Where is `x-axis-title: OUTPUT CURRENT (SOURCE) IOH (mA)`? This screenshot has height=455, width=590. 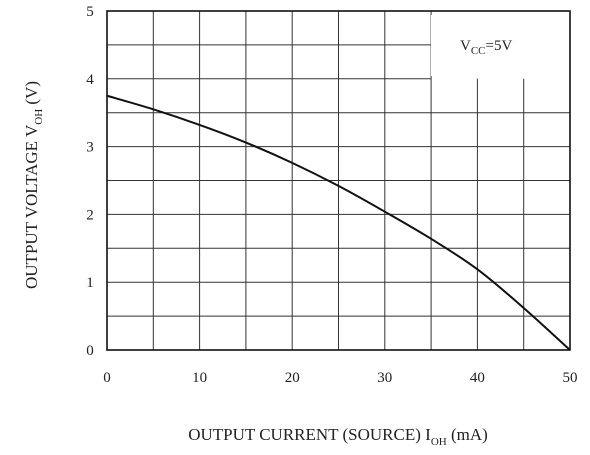 x-axis-title: OUTPUT CURRENT (SOURCE) IOH (mA) is located at coordinates (338, 436).